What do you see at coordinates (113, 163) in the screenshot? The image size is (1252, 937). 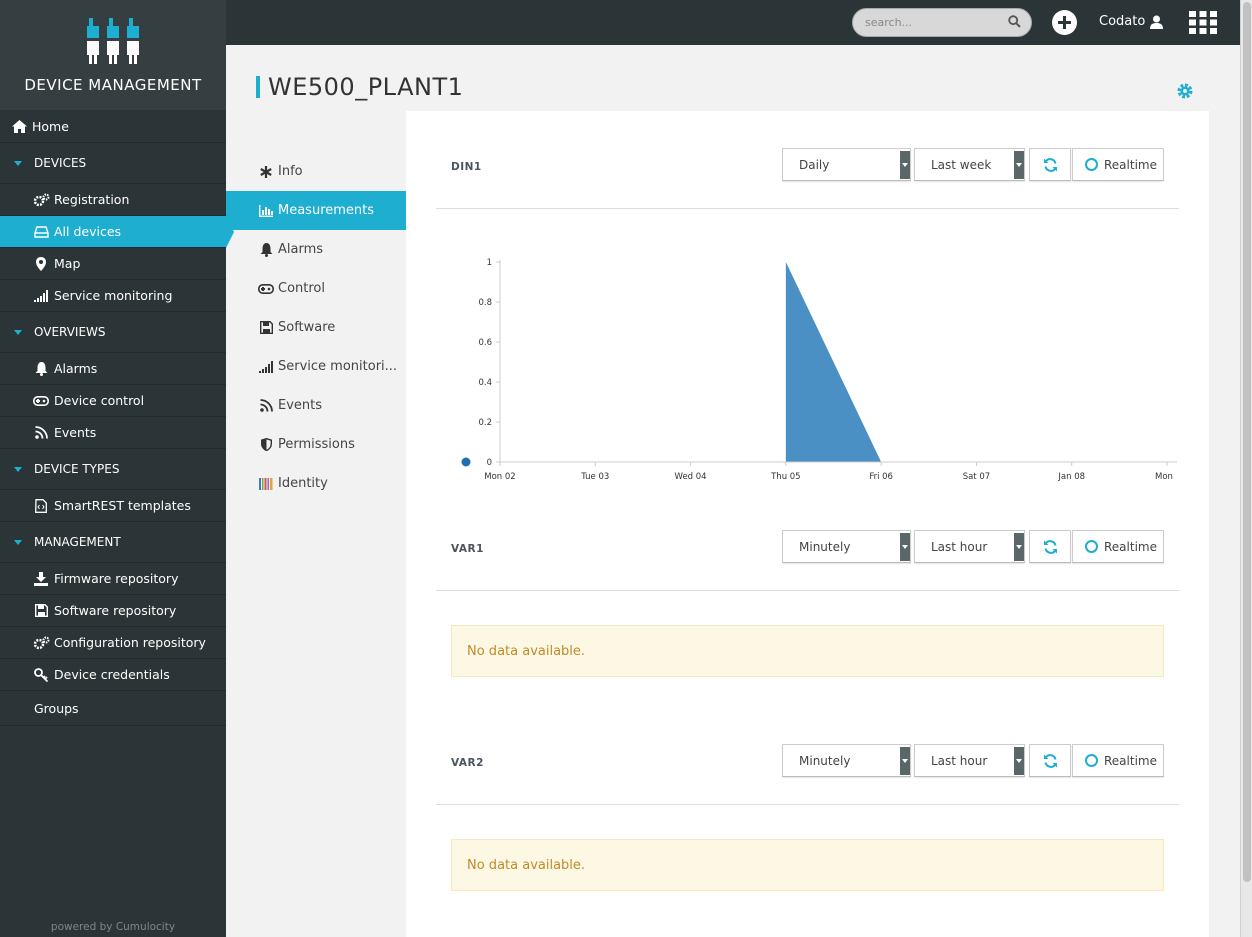 I see `sidebar-section-devices: DEVICES` at bounding box center [113, 163].